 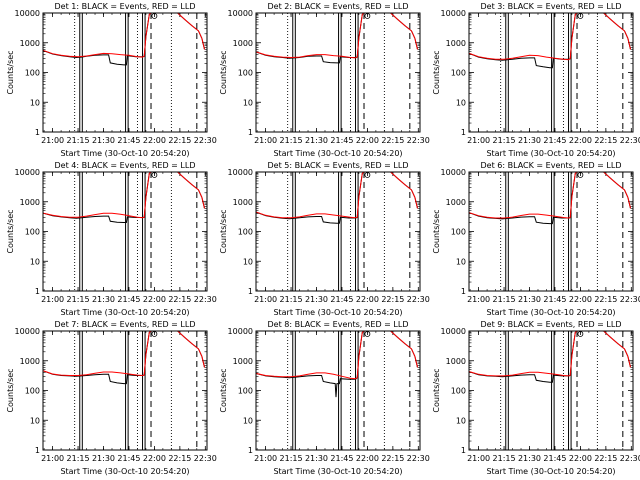 I want to click on panel-title: Det 9: BLACK = Events, RED = LLD, so click(x=551, y=324).